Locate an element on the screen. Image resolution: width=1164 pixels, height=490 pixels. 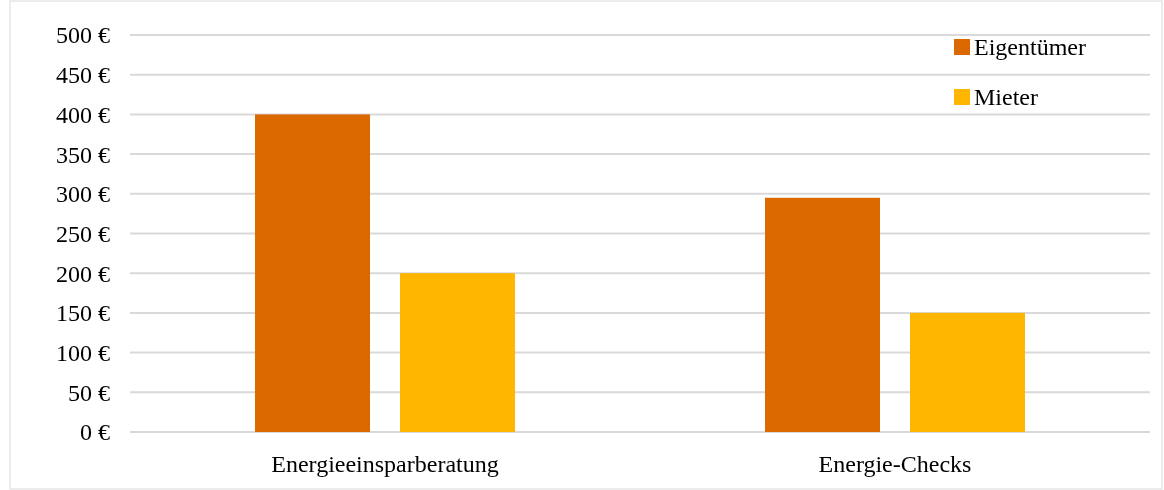
y-tick-label: 350 € is located at coordinates (83, 154).